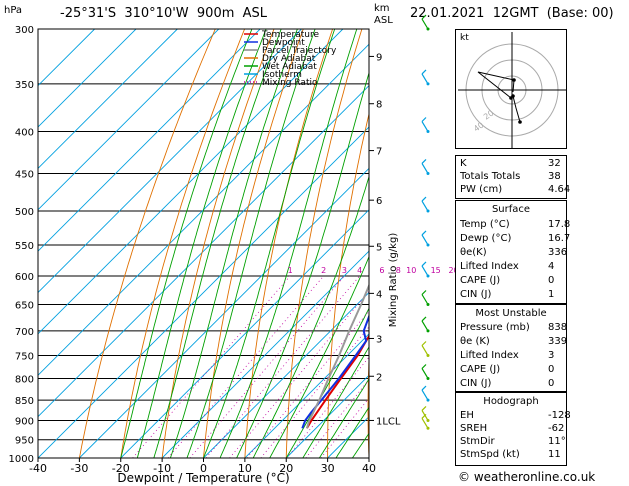  What do you see at coordinates (379, 377) in the screenshot?
I see `altitude-tick-label: 2` at bounding box center [379, 377].